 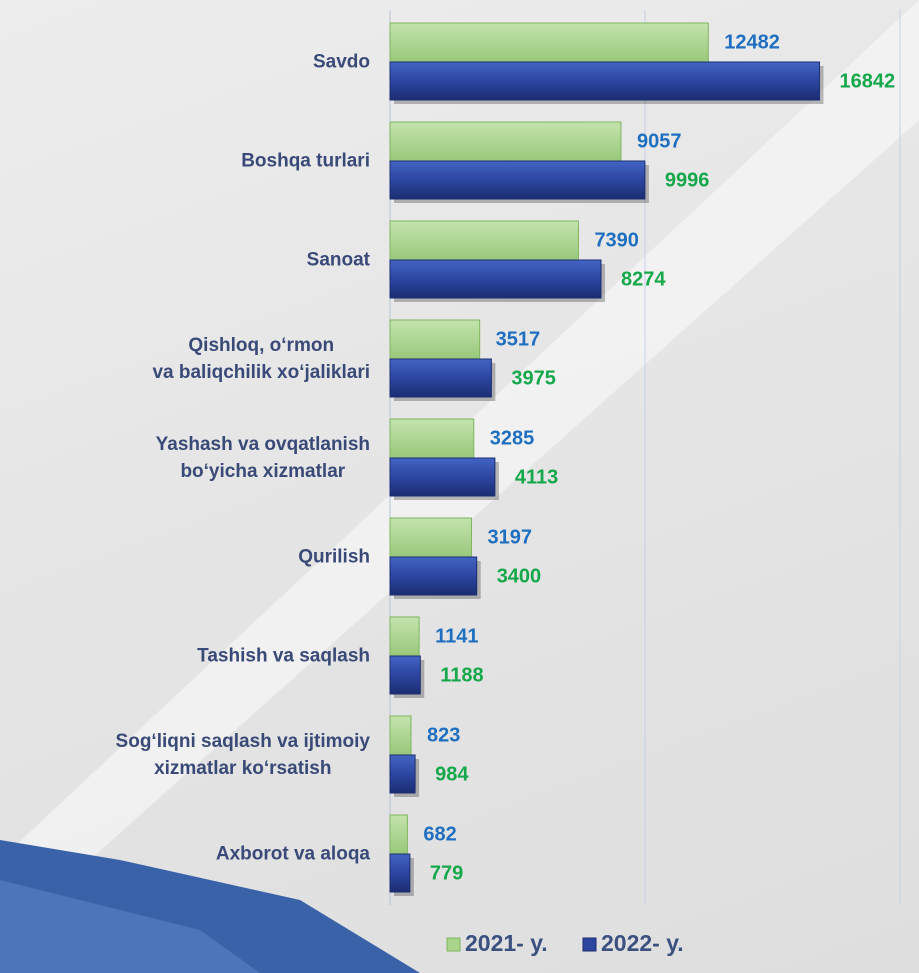 I want to click on value-label: 3197, so click(x=510, y=537).